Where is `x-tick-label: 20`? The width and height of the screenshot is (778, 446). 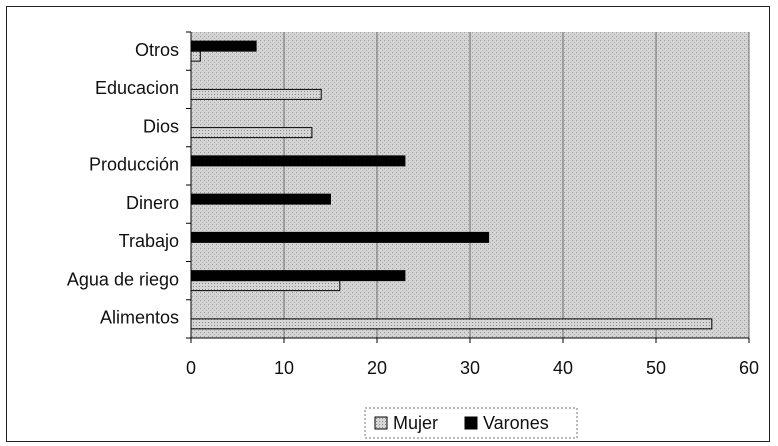
x-tick-label: 20 is located at coordinates (377, 368).